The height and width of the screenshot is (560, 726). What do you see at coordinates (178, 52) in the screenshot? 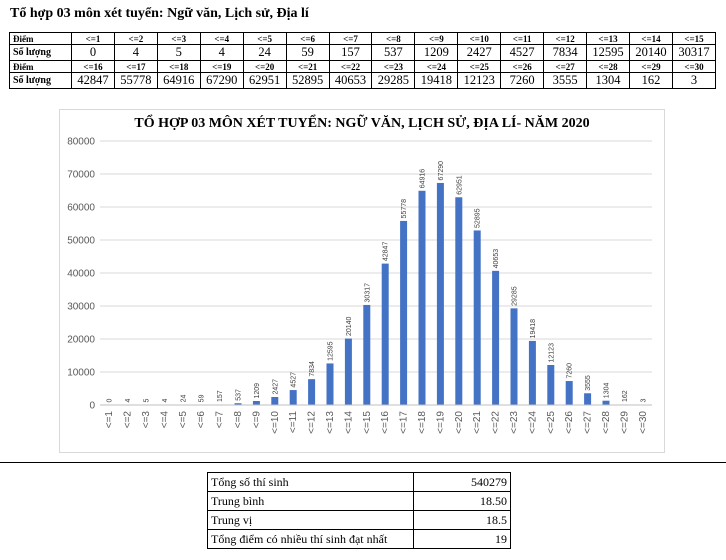
I see `count-cell: 5` at bounding box center [178, 52].